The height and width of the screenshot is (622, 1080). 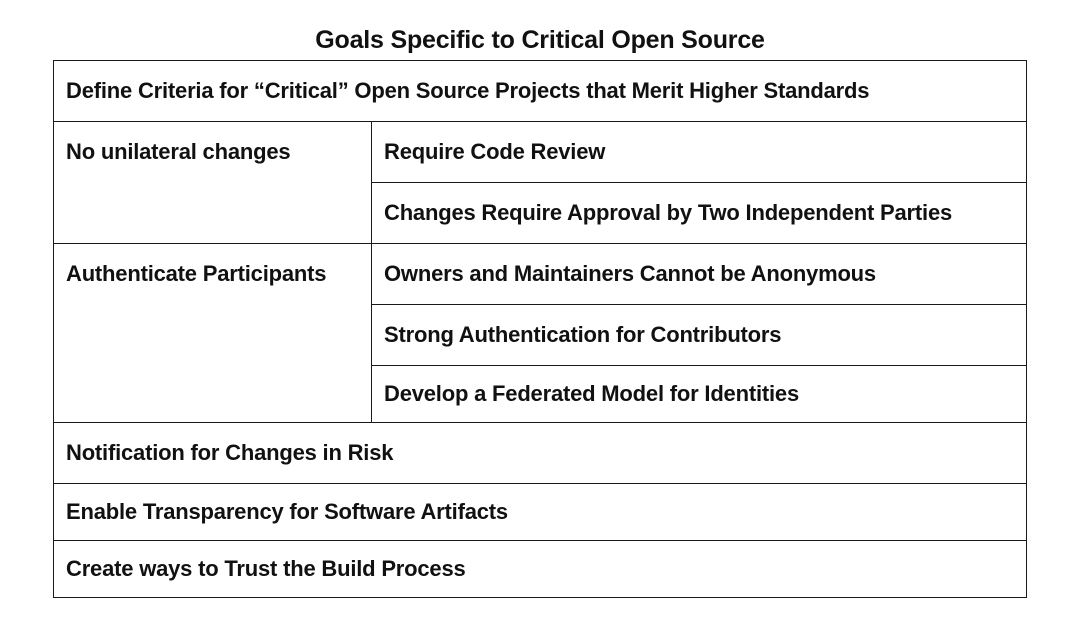 What do you see at coordinates (699, 394) in the screenshot?
I see `federated-identity-cell: Develop a Federated Model for Identities` at bounding box center [699, 394].